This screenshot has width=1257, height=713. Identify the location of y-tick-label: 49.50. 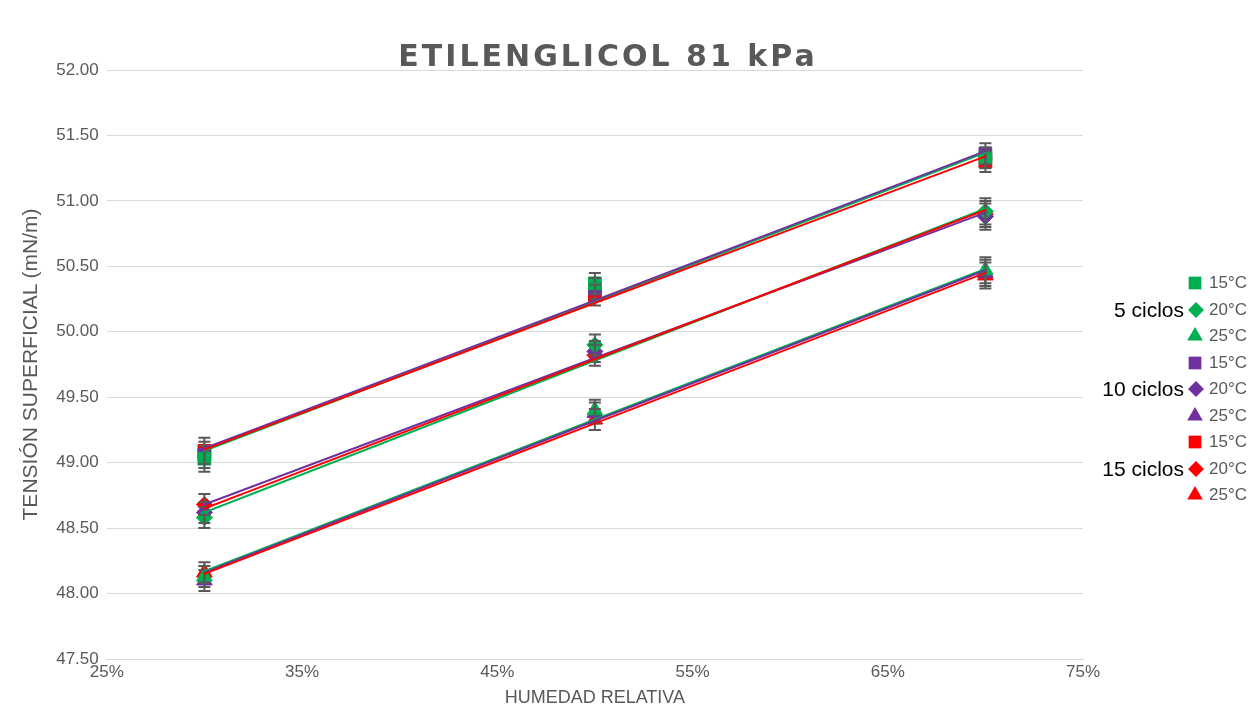
(77, 396).